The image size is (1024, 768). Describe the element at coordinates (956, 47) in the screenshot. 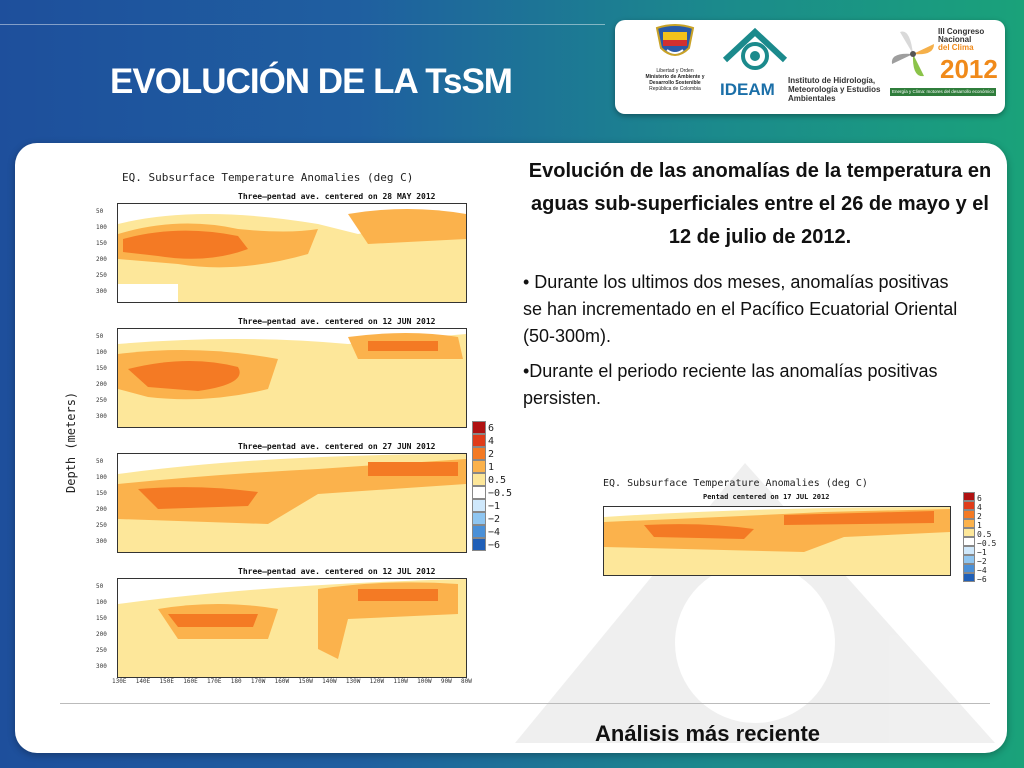

I see `congreso-line3: del Clima` at that location.